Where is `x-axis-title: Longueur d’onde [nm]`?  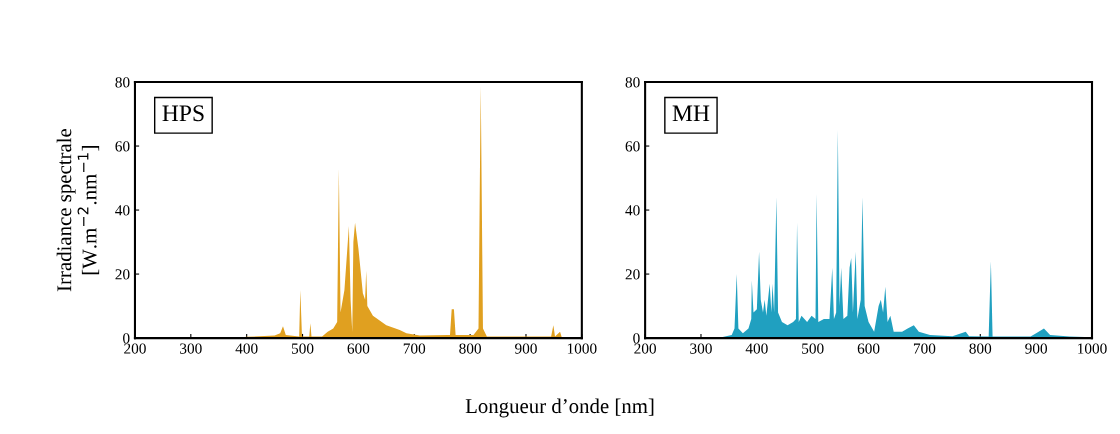
x-axis-title: Longueur d’onde [nm] is located at coordinates (559, 408).